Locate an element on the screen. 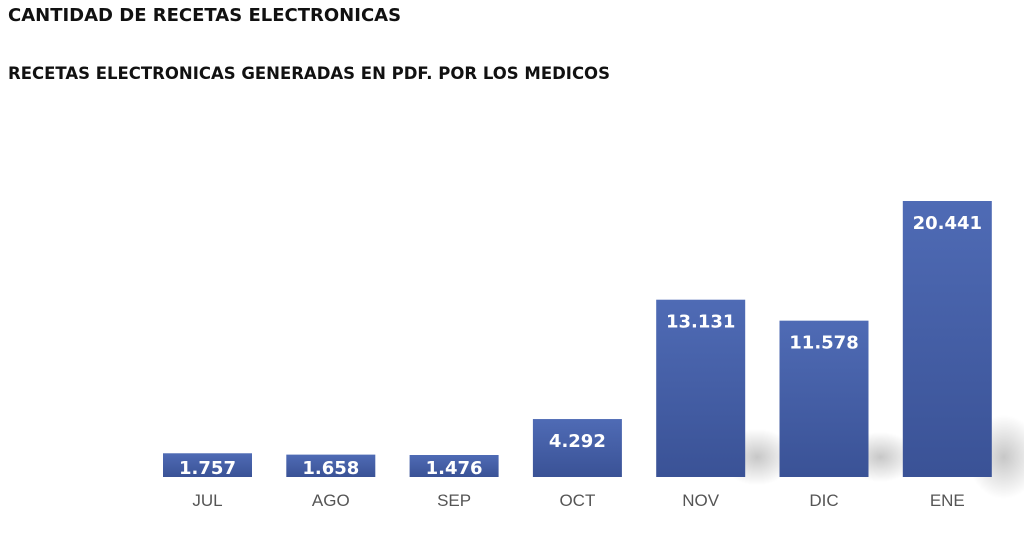 This screenshot has height=543, width=1024. data-label-sep: 1.476 is located at coordinates (454, 468).